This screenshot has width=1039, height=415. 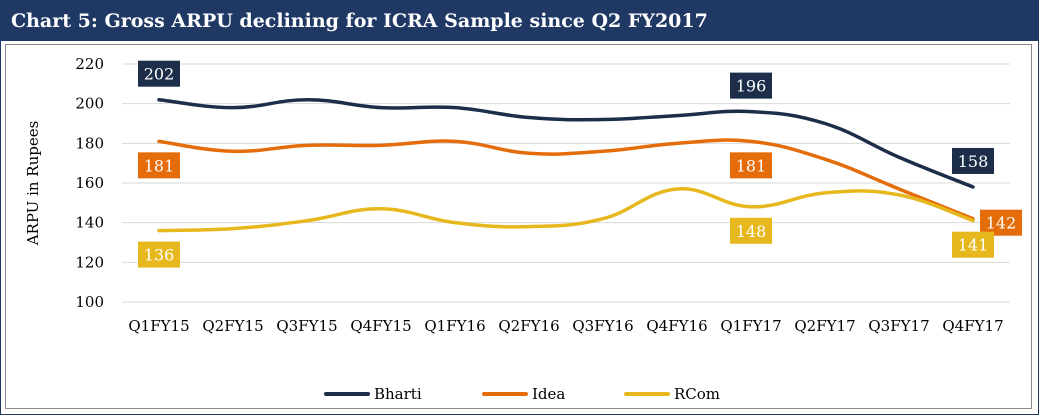 I want to click on y-tick-label: 160, so click(x=89, y=183).